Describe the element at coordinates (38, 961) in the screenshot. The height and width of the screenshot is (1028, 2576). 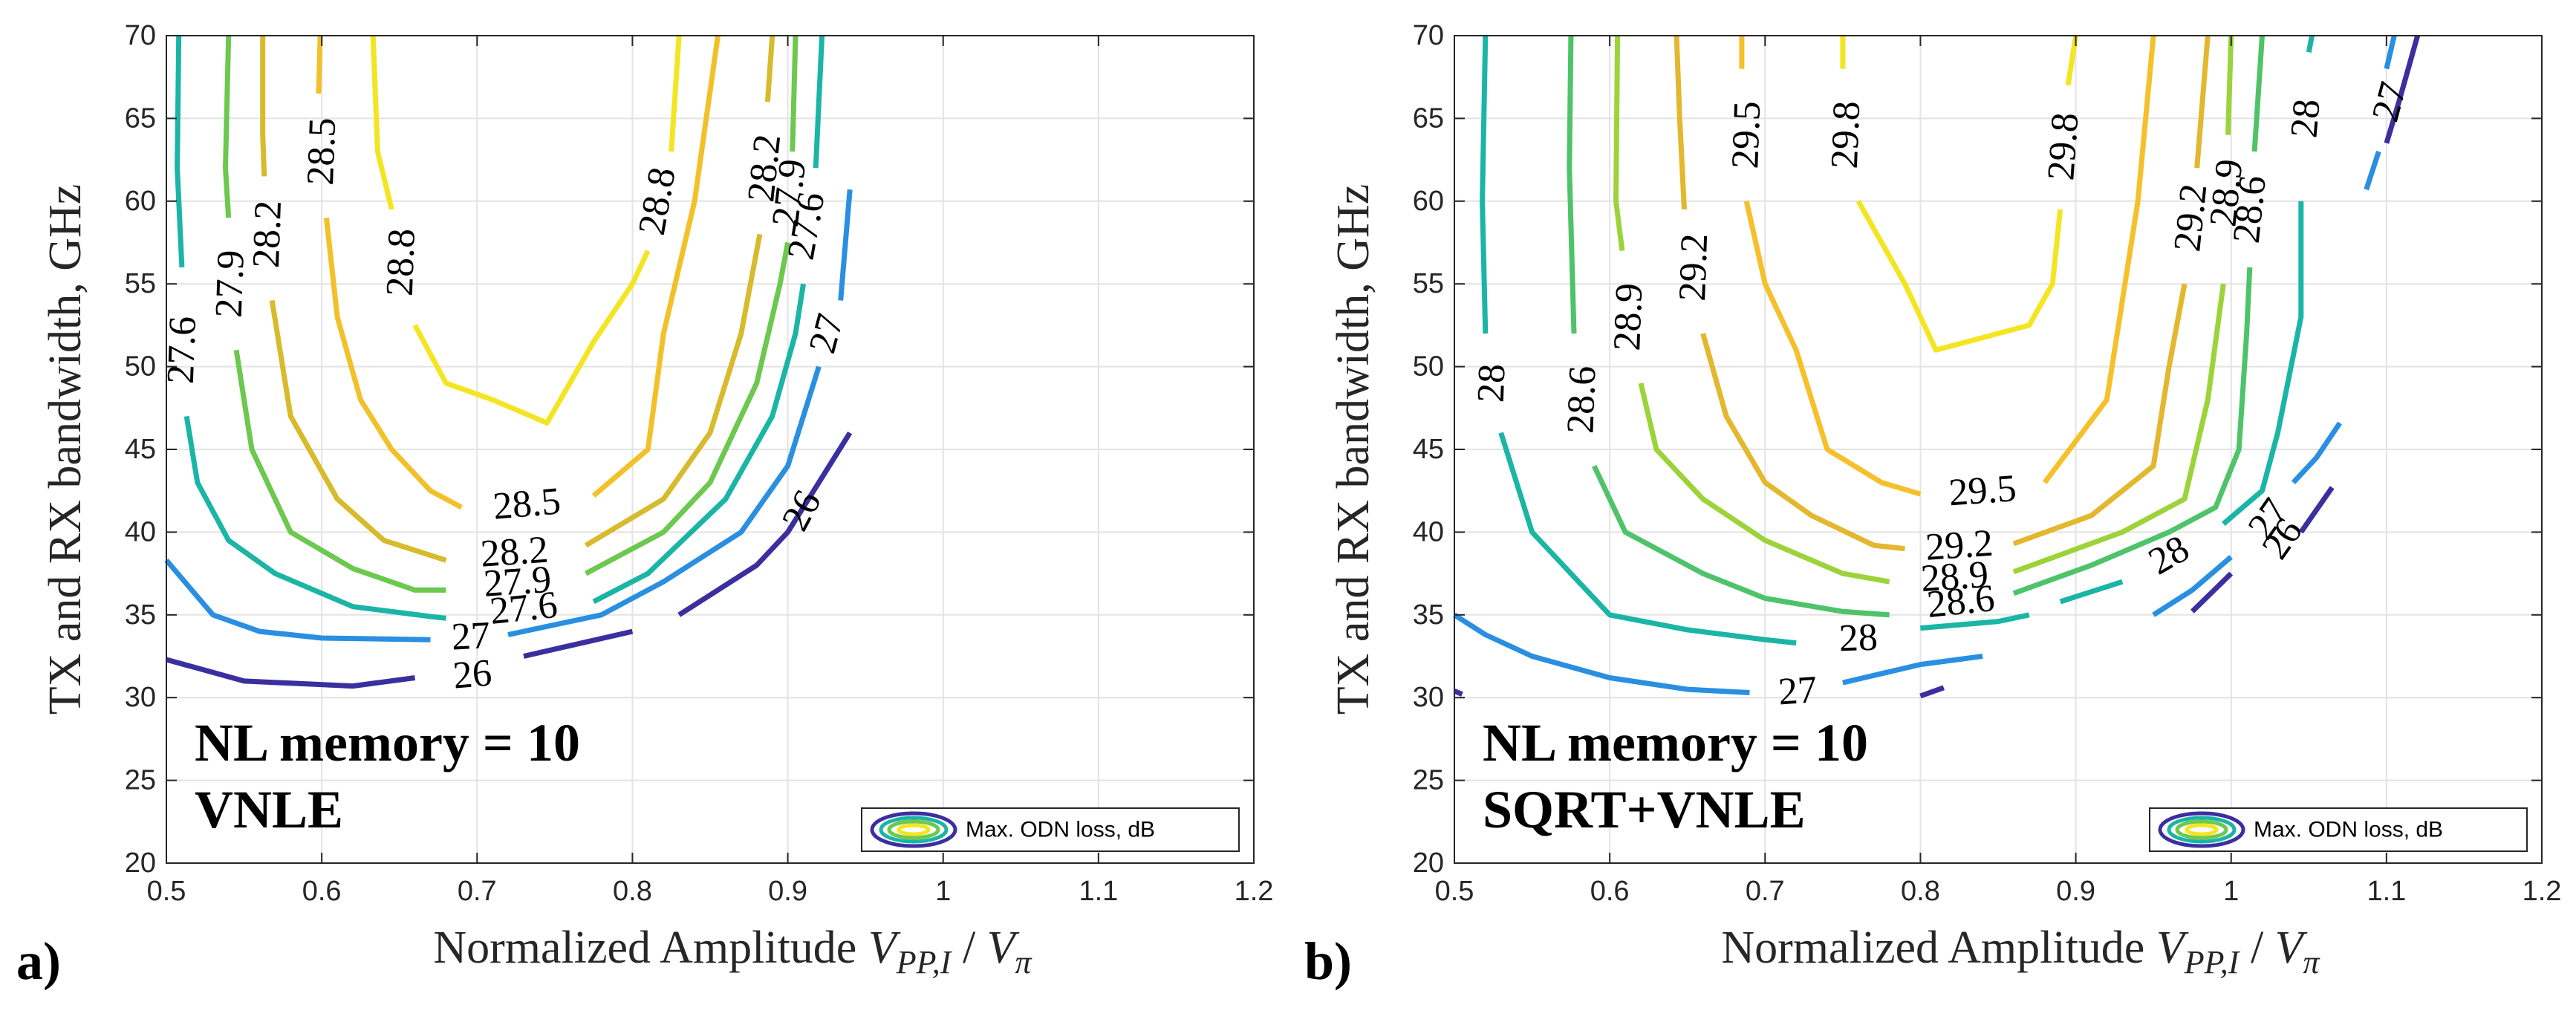
I see `panel-label: a)` at that location.